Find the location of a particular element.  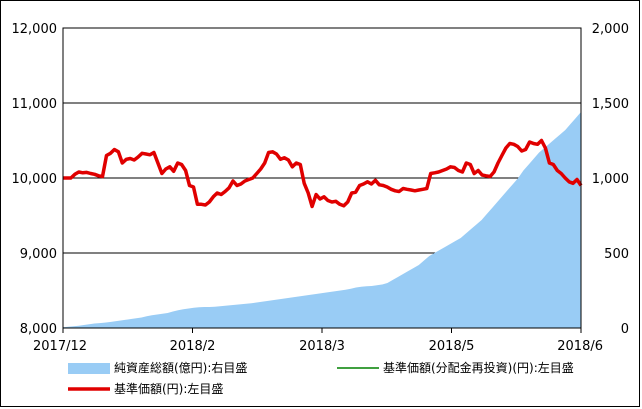

right-axis-tick-label: 1,500 is located at coordinates (610, 104).